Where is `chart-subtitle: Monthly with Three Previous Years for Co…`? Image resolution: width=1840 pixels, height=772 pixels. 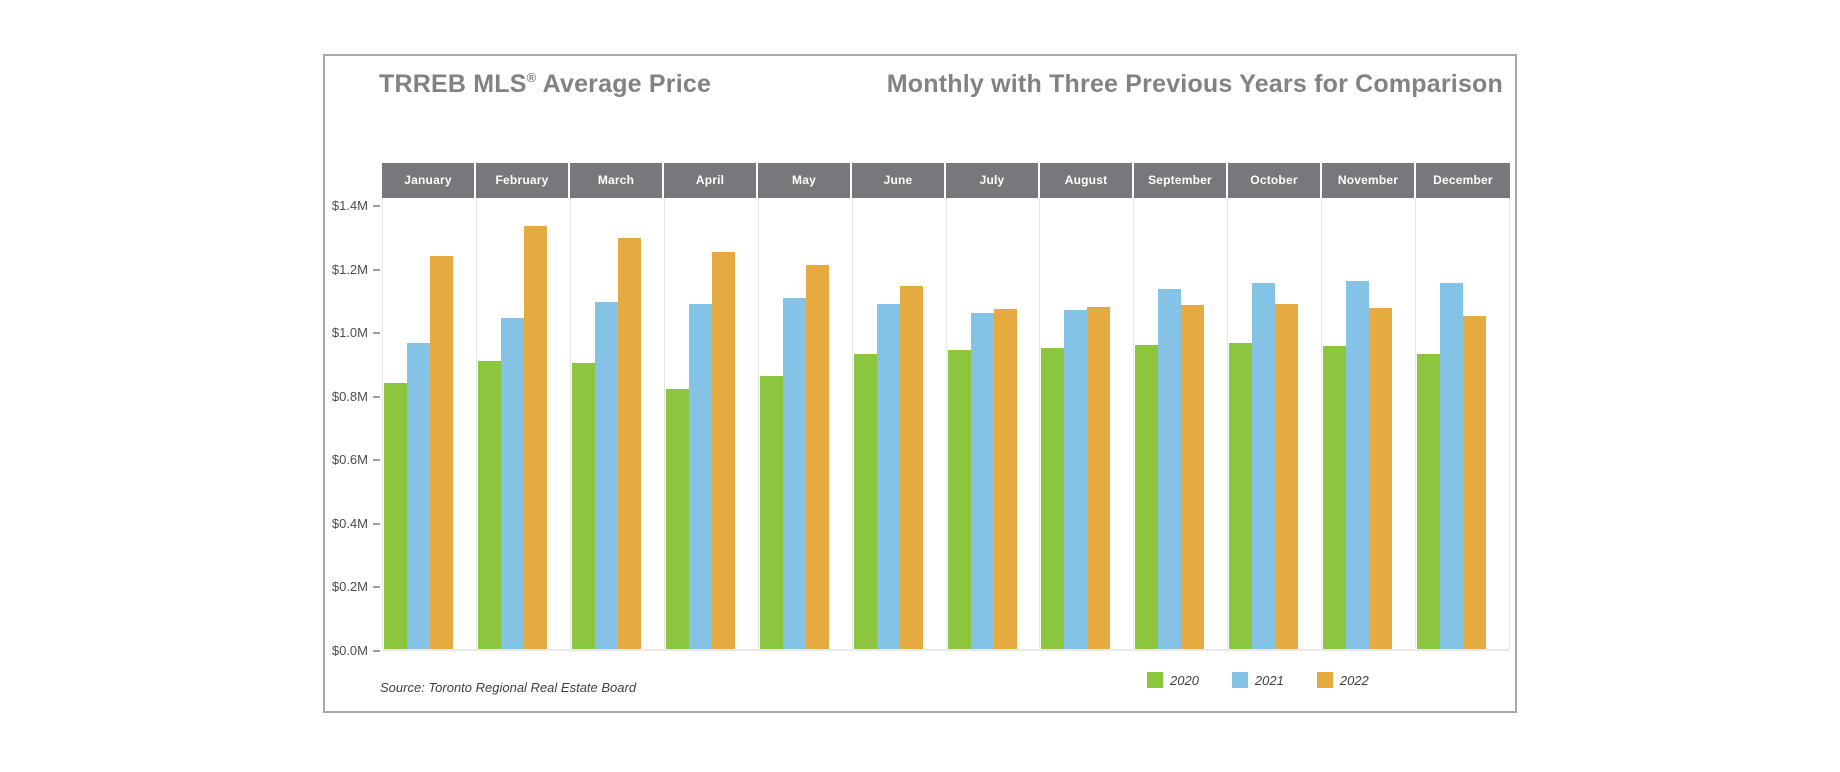 chart-subtitle: Monthly with Three Previous Years for Co… is located at coordinates (1194, 84).